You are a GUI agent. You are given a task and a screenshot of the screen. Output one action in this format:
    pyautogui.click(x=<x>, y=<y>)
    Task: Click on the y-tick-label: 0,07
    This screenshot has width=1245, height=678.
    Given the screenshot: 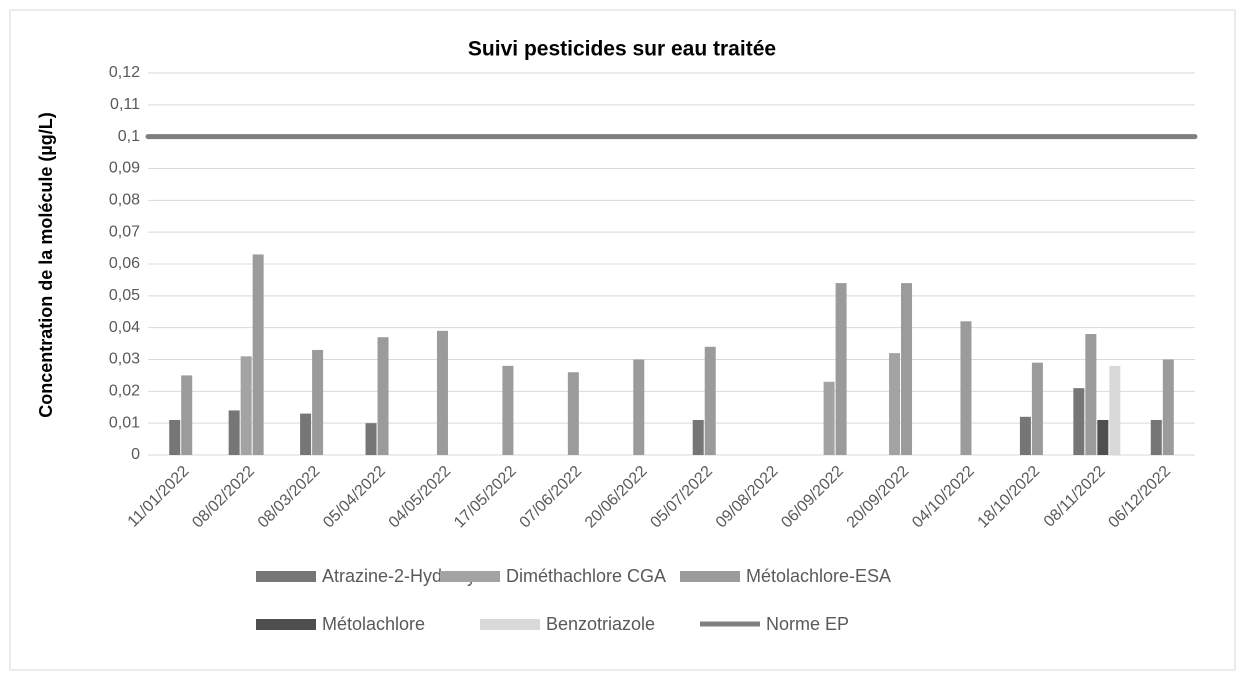 What is the action you would take?
    pyautogui.click(x=124, y=231)
    